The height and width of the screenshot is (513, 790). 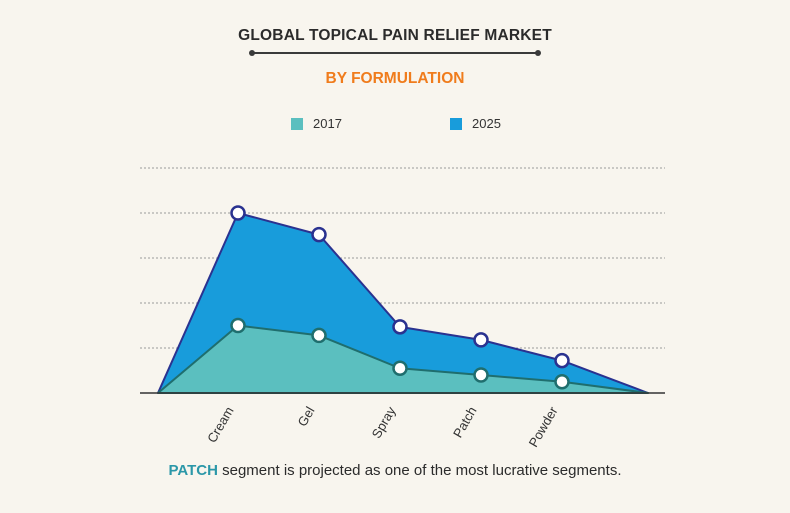 What do you see at coordinates (395, 78) in the screenshot?
I see `chart-subtitle: BY FORMULATION` at bounding box center [395, 78].